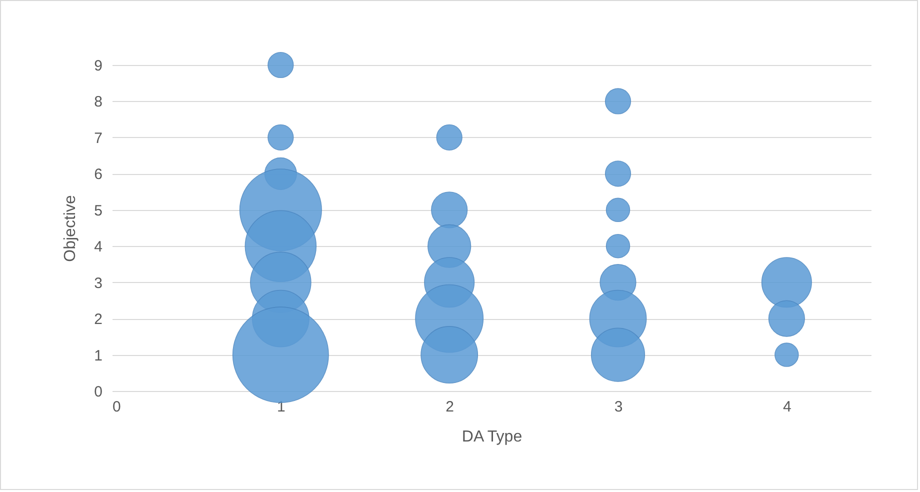  Describe the element at coordinates (787, 407) in the screenshot. I see `x-tick-label: 4` at that location.